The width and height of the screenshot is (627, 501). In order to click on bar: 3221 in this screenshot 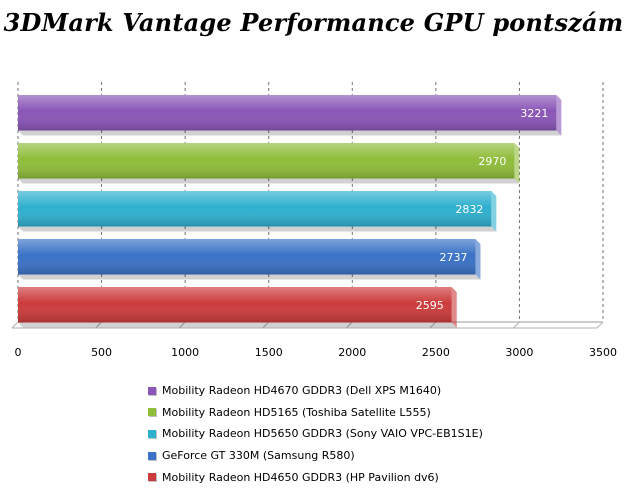, I will do `click(290, 115)`.